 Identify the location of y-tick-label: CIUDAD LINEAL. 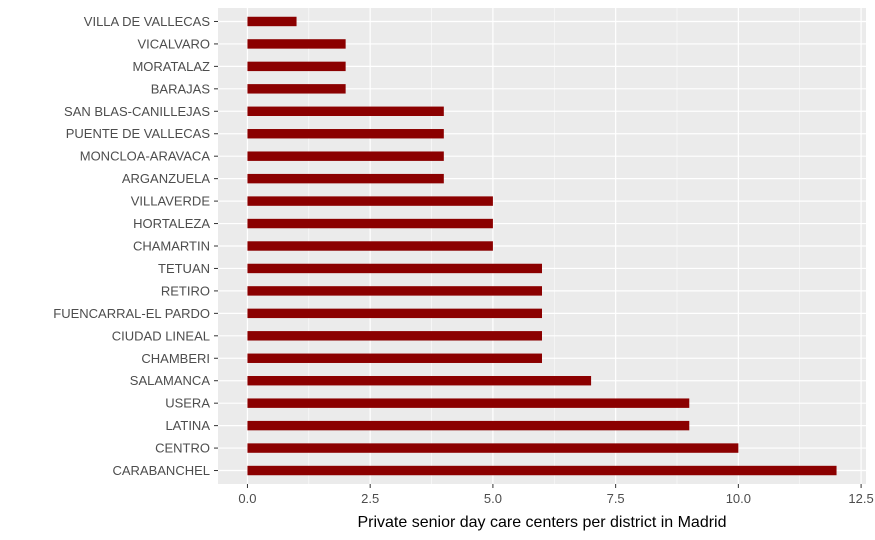
(161, 335).